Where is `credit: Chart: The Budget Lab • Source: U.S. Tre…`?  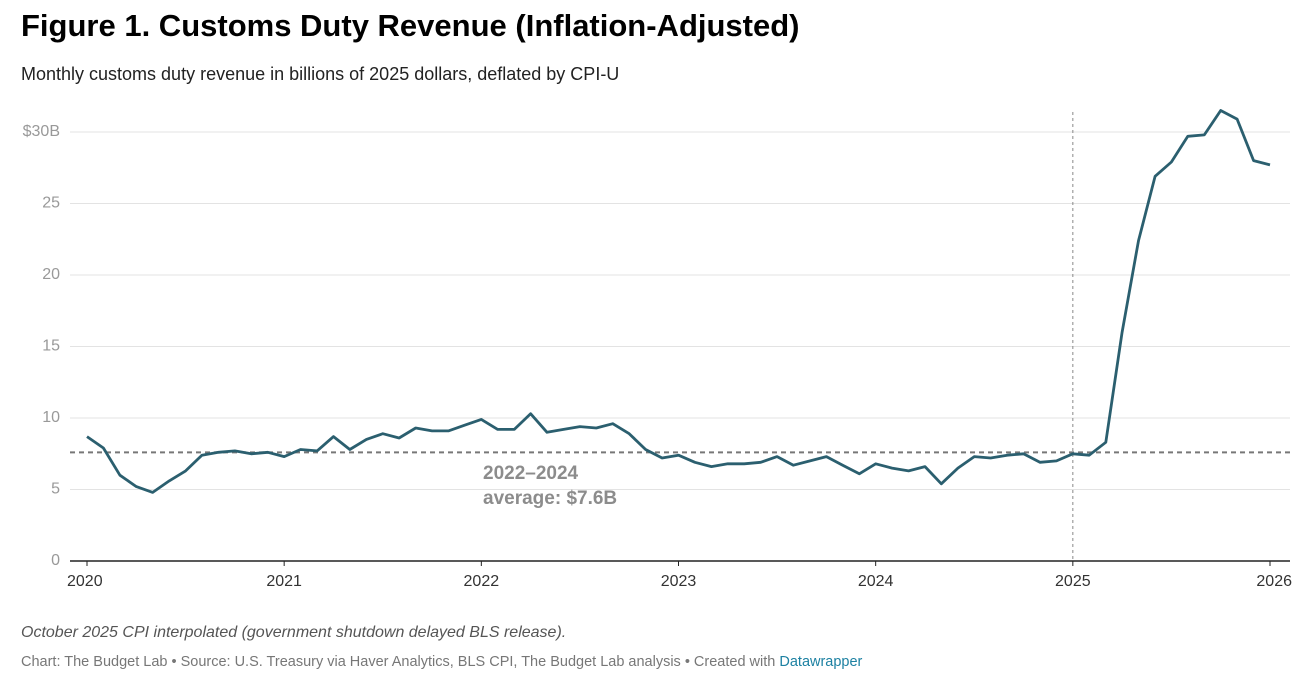 credit: Chart: The Budget Lab • Source: U.S. Tre… is located at coordinates (442, 662).